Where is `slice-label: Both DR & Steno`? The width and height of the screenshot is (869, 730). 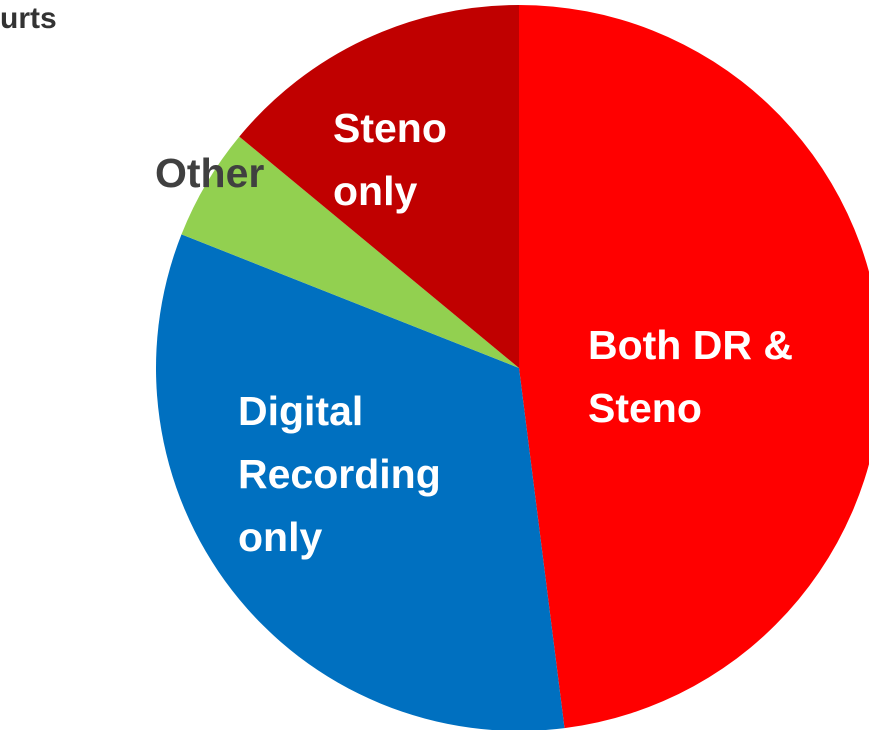
slice-label: Both DR & Steno is located at coordinates (690, 376).